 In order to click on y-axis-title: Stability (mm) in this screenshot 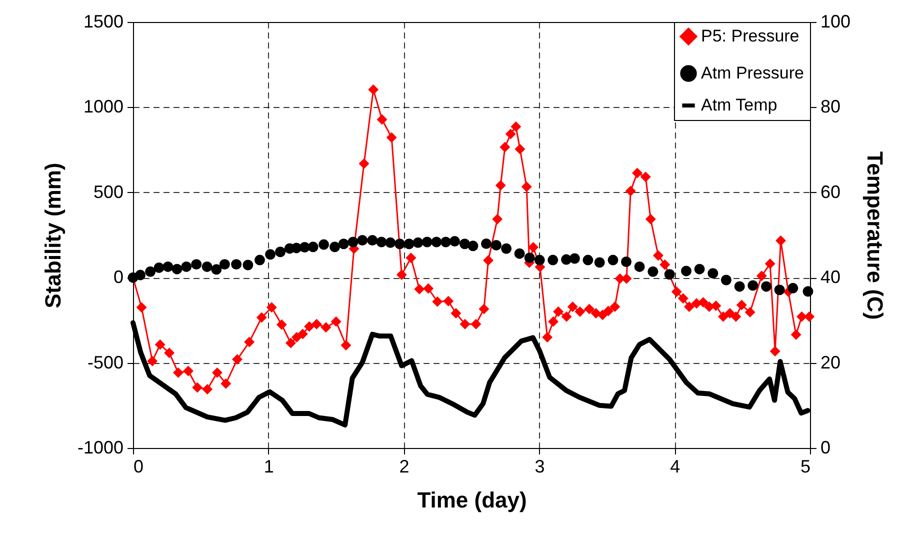, I will do `click(53, 235)`.